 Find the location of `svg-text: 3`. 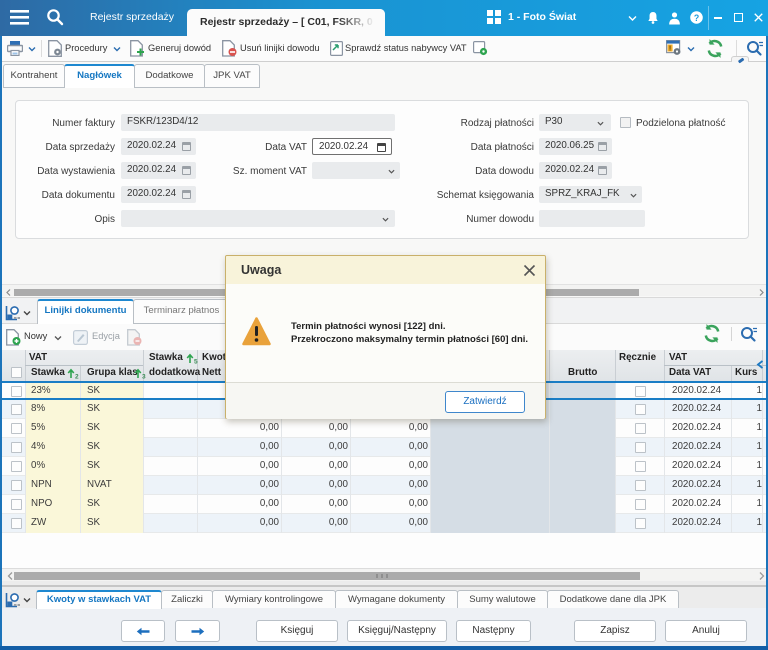

svg-text: 3 is located at coordinates (144, 377).